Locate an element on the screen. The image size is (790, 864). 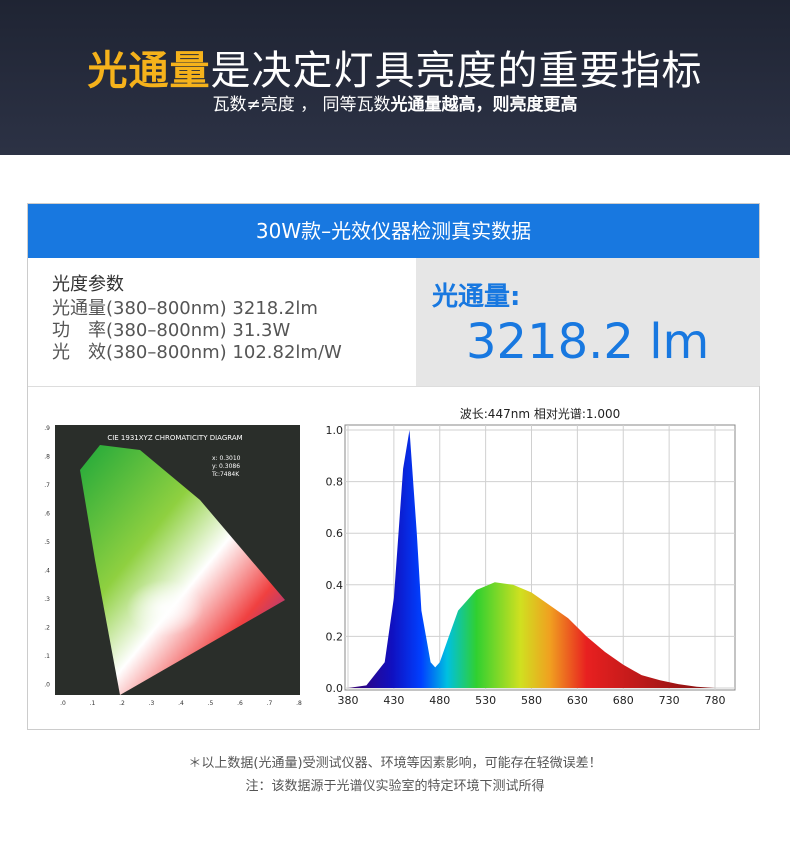
spectrum-title: 波长:447nm 相对光谱:1.000 is located at coordinates (540, 414).